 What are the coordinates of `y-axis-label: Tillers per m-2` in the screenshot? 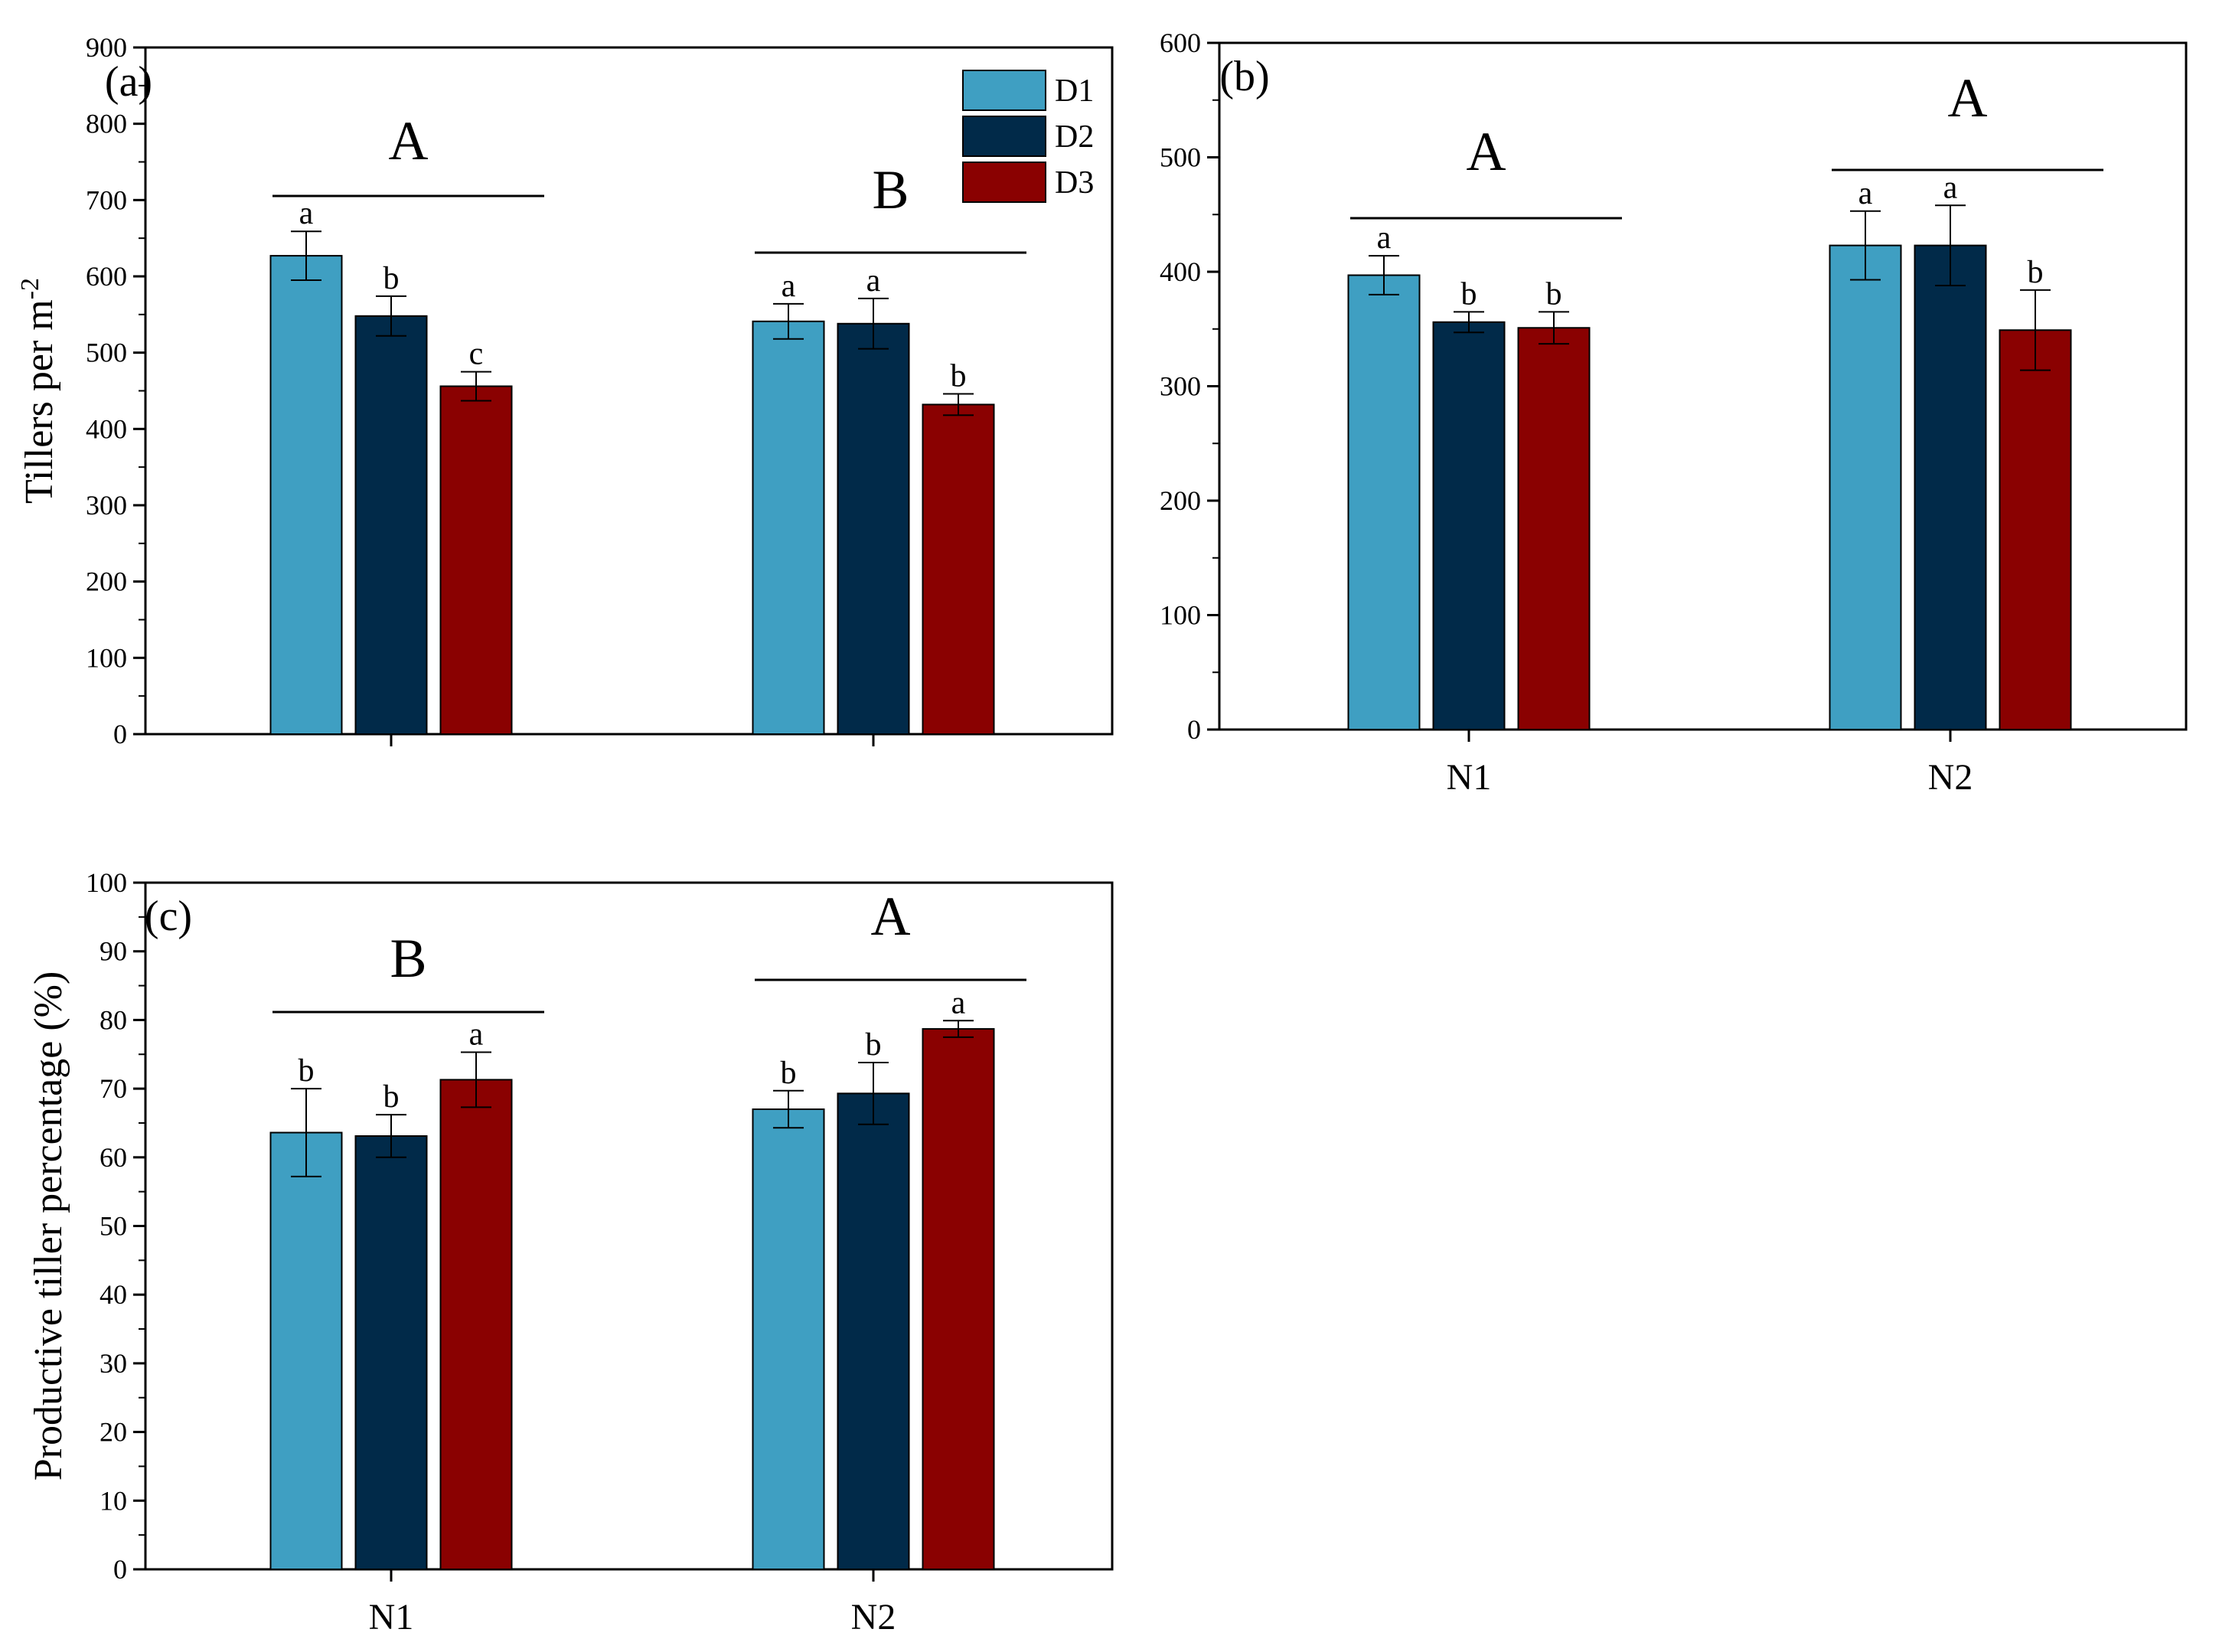 It's located at (38, 391).